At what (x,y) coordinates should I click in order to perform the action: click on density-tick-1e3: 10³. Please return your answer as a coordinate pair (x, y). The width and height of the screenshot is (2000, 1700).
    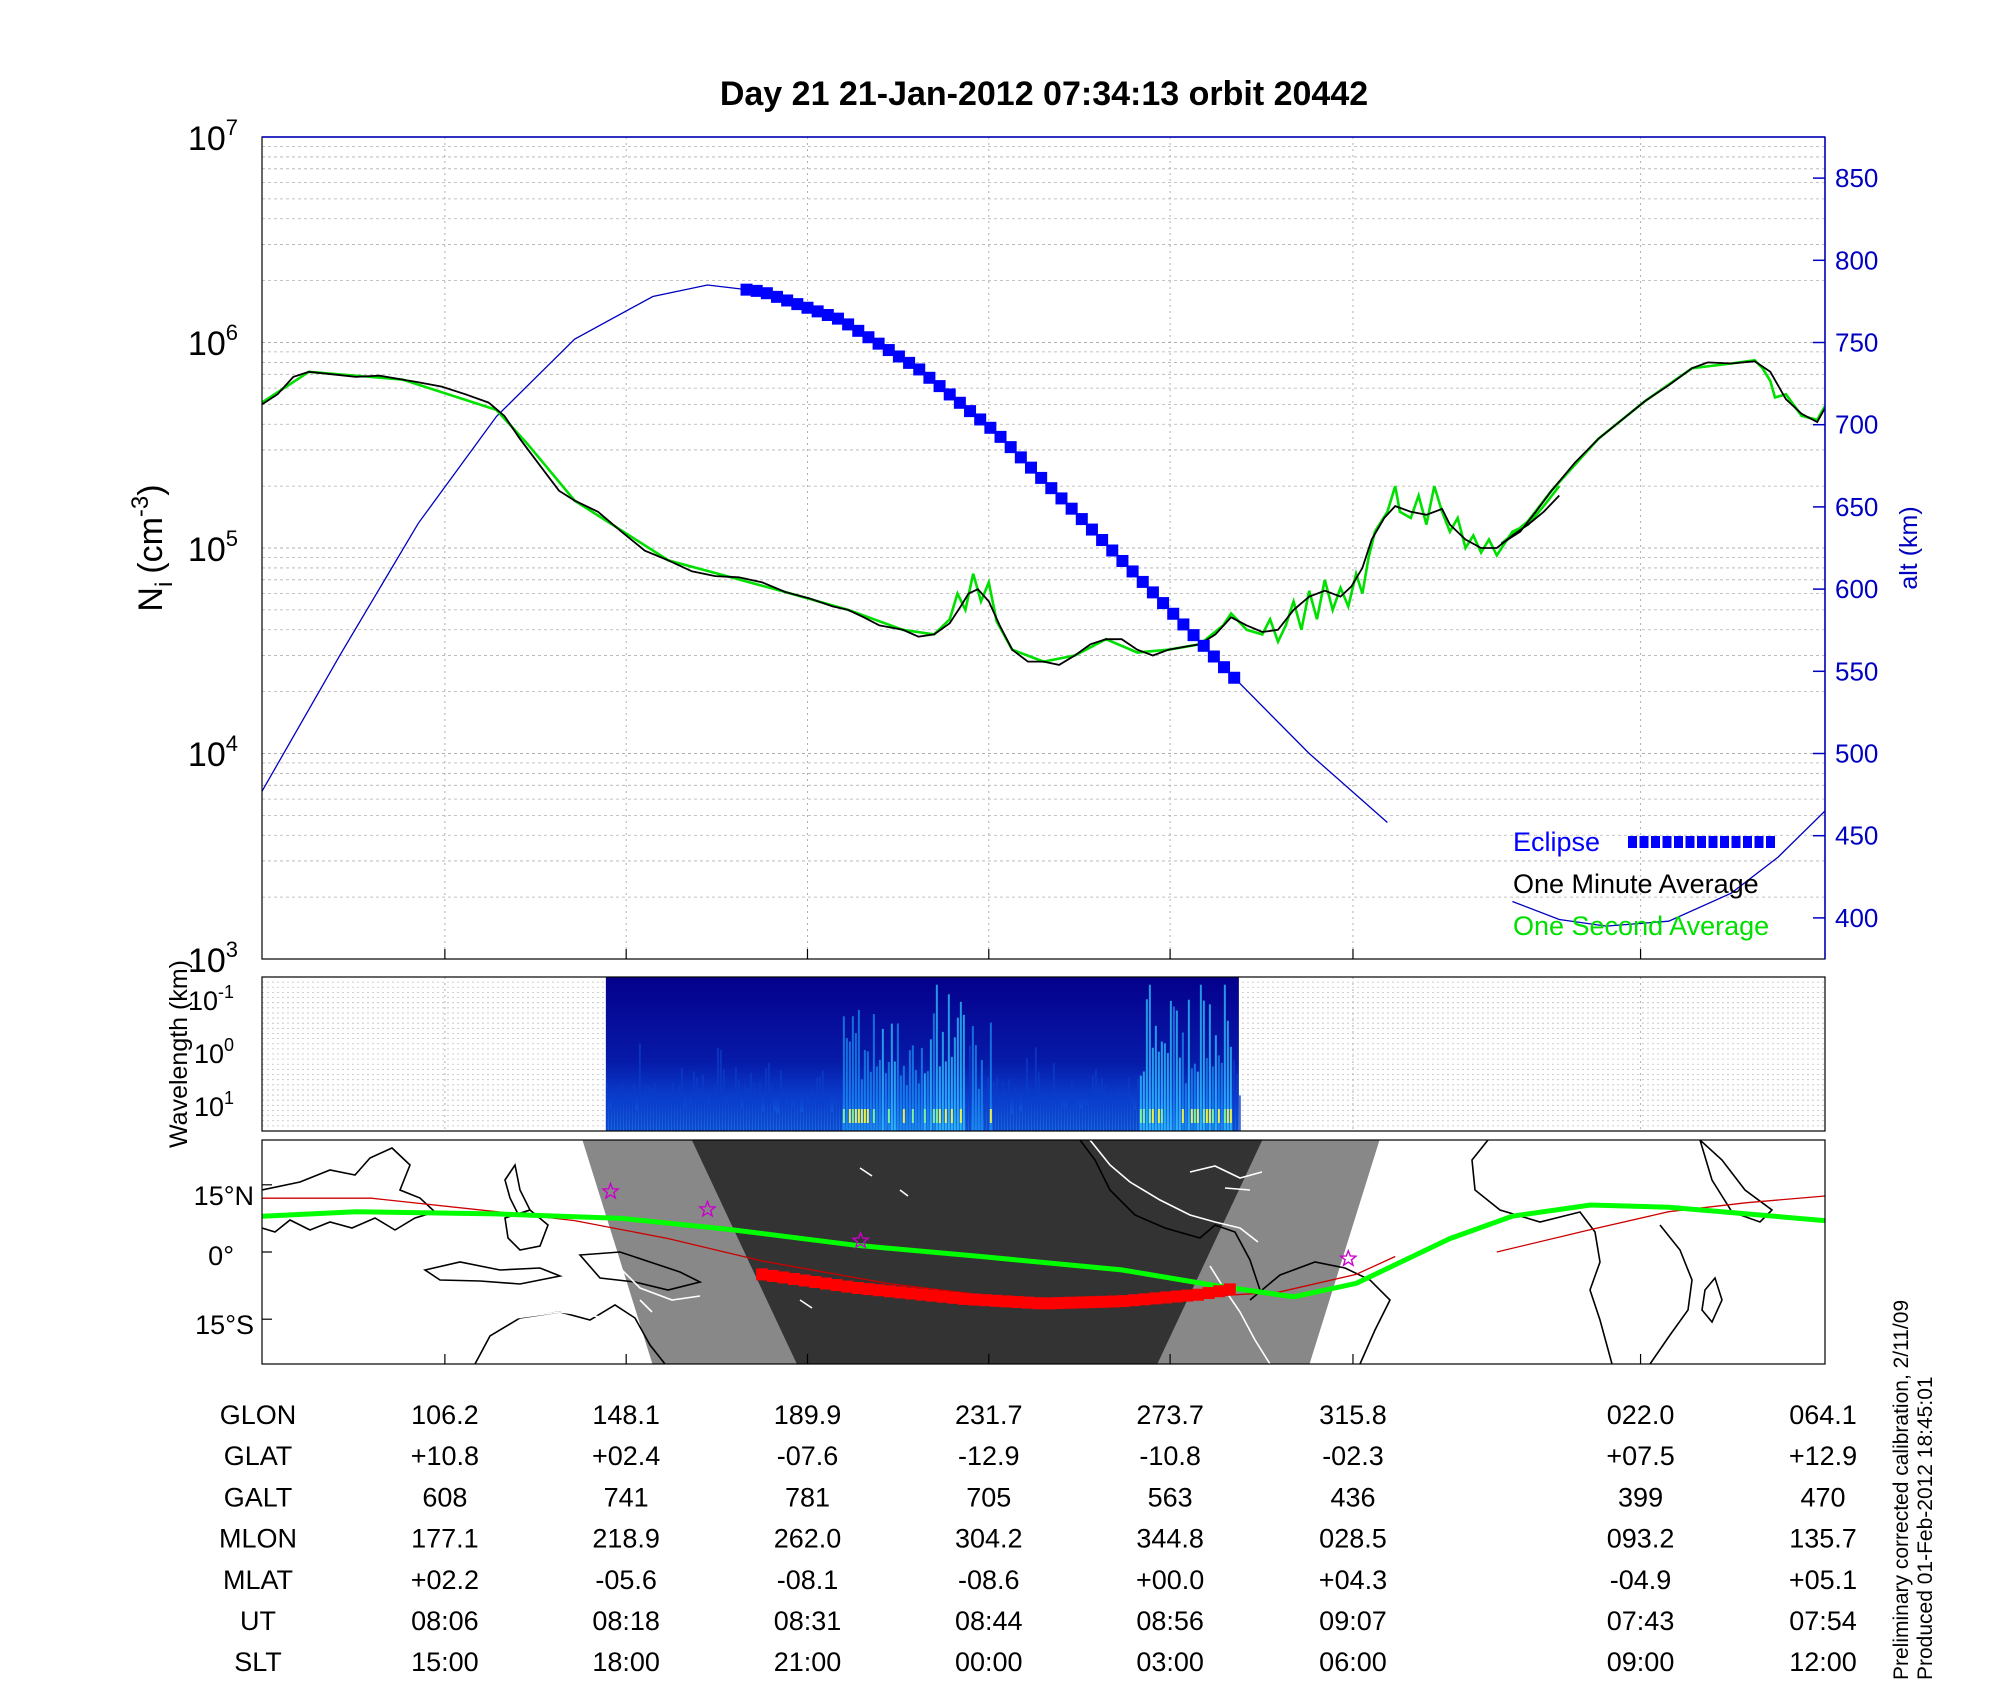
    Looking at the image, I should click on (213, 958).